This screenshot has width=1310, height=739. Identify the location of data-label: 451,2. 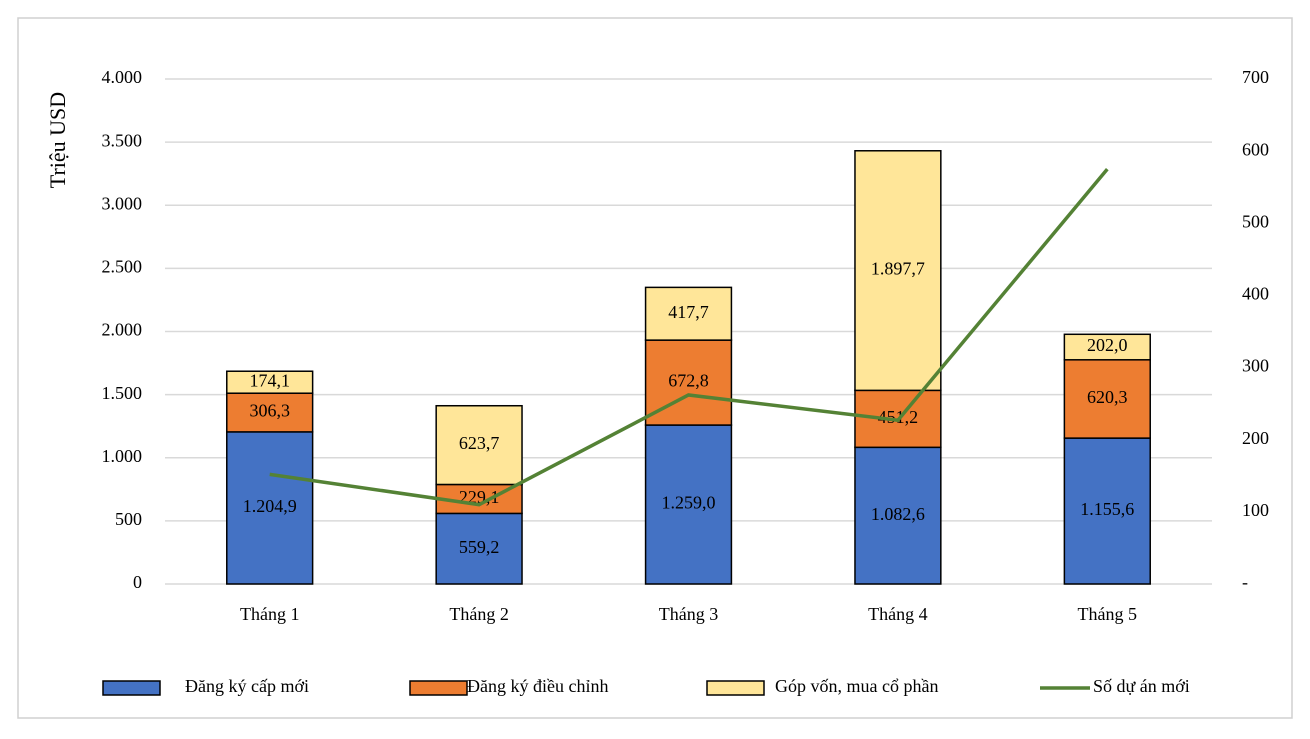
(898, 417).